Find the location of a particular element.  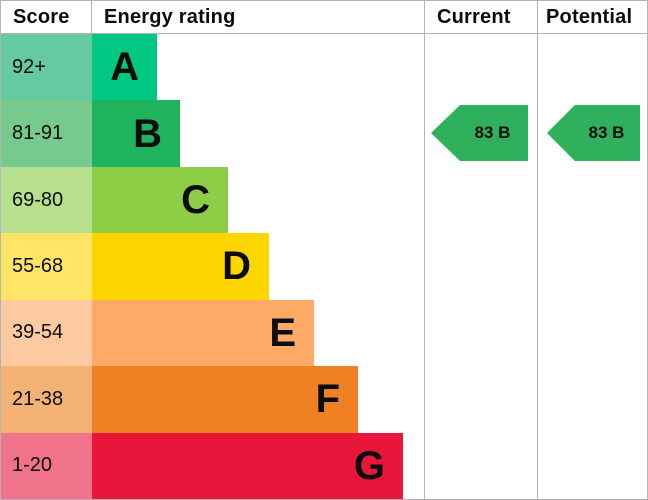

score-range-label: 69-80 is located at coordinates (38, 199).